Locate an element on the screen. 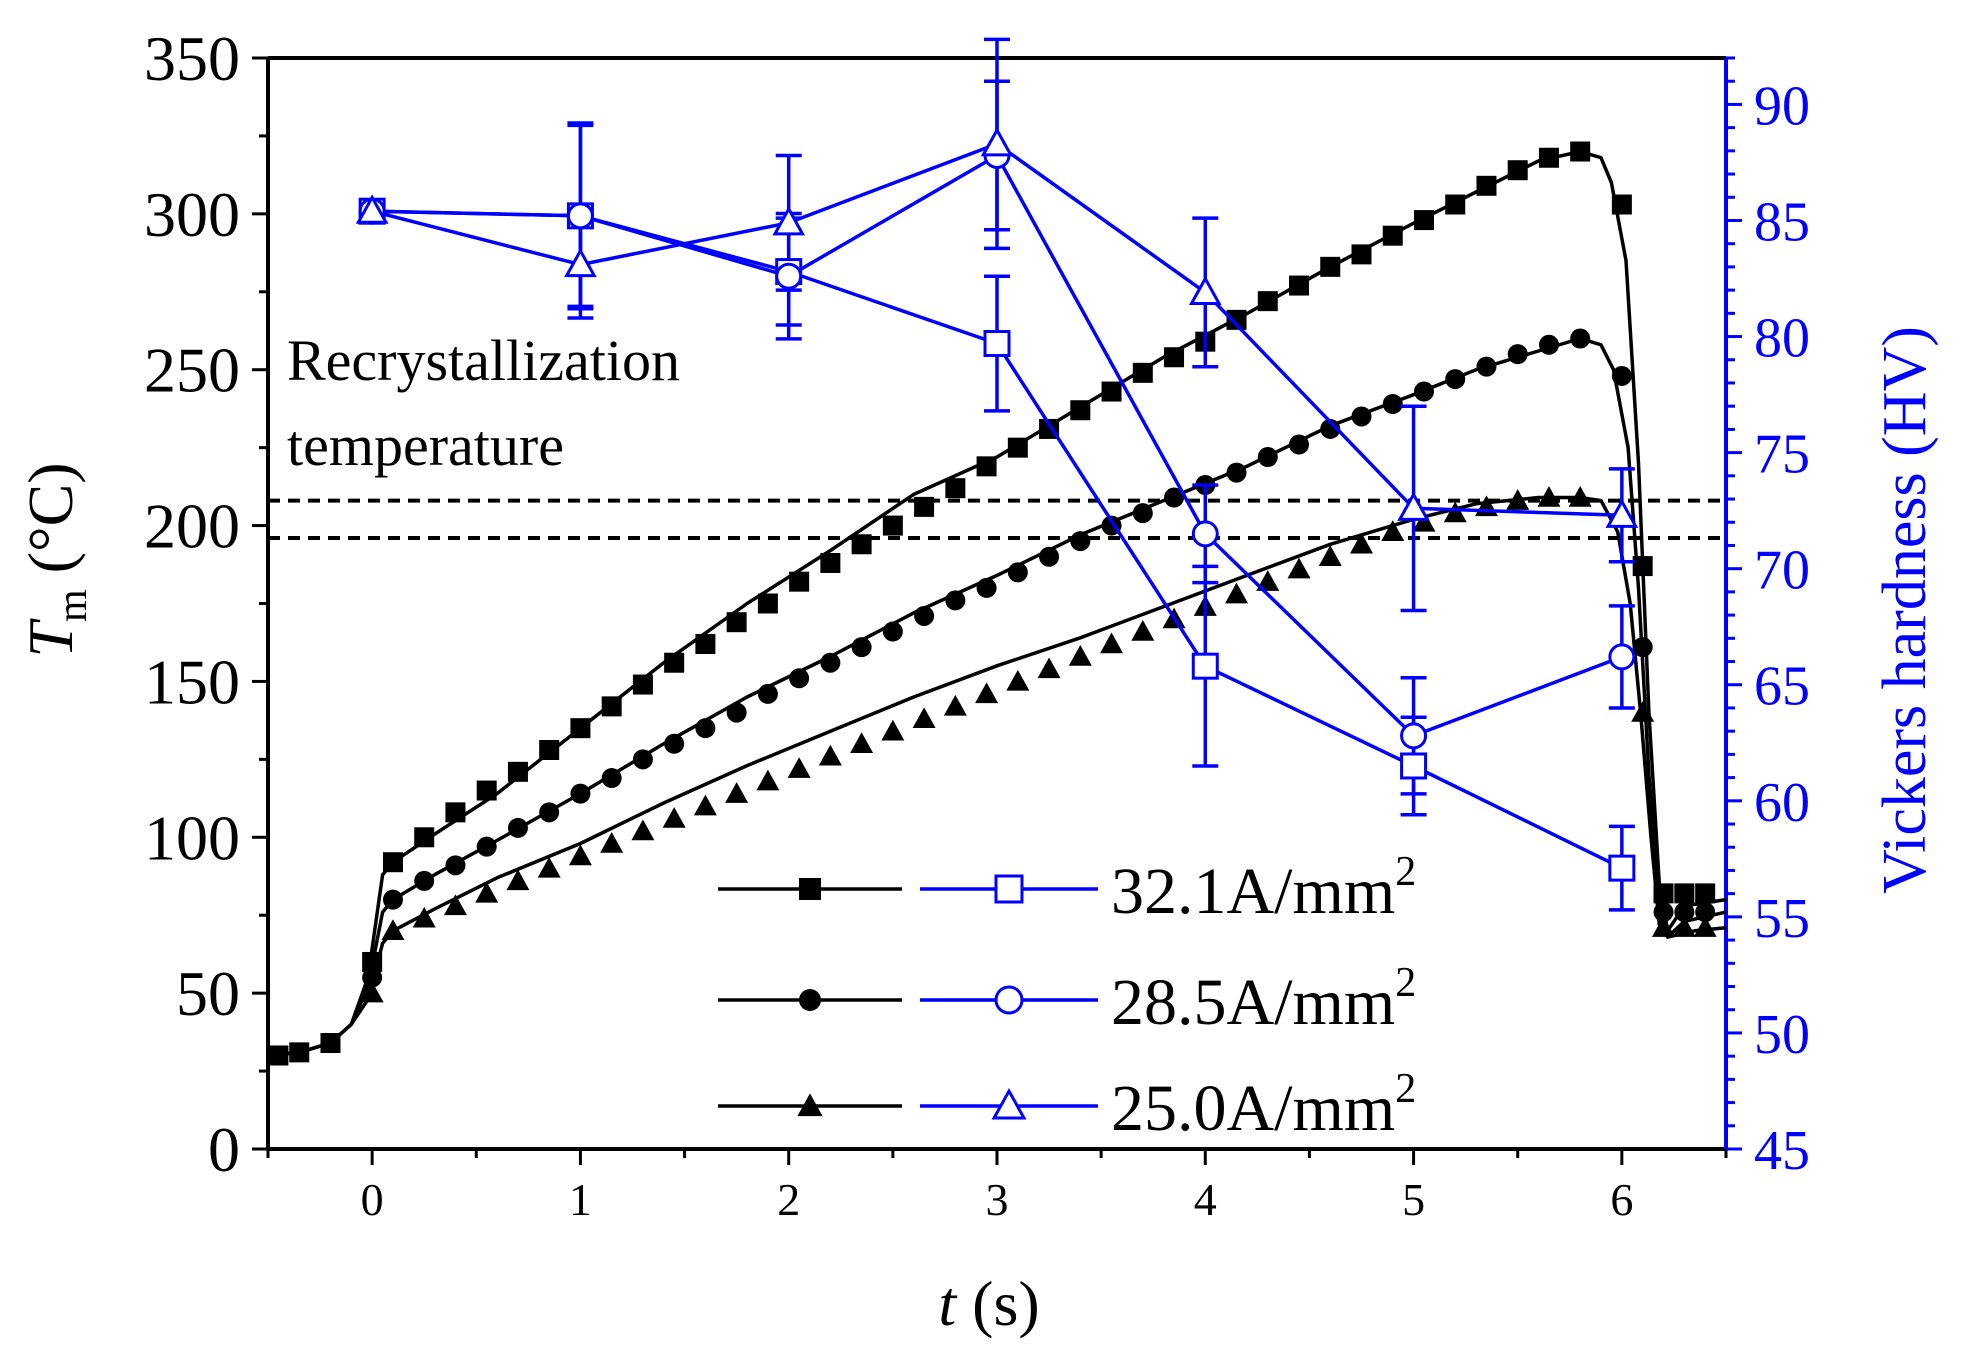  legend-hardness-marker is located at coordinates (1009, 1000).